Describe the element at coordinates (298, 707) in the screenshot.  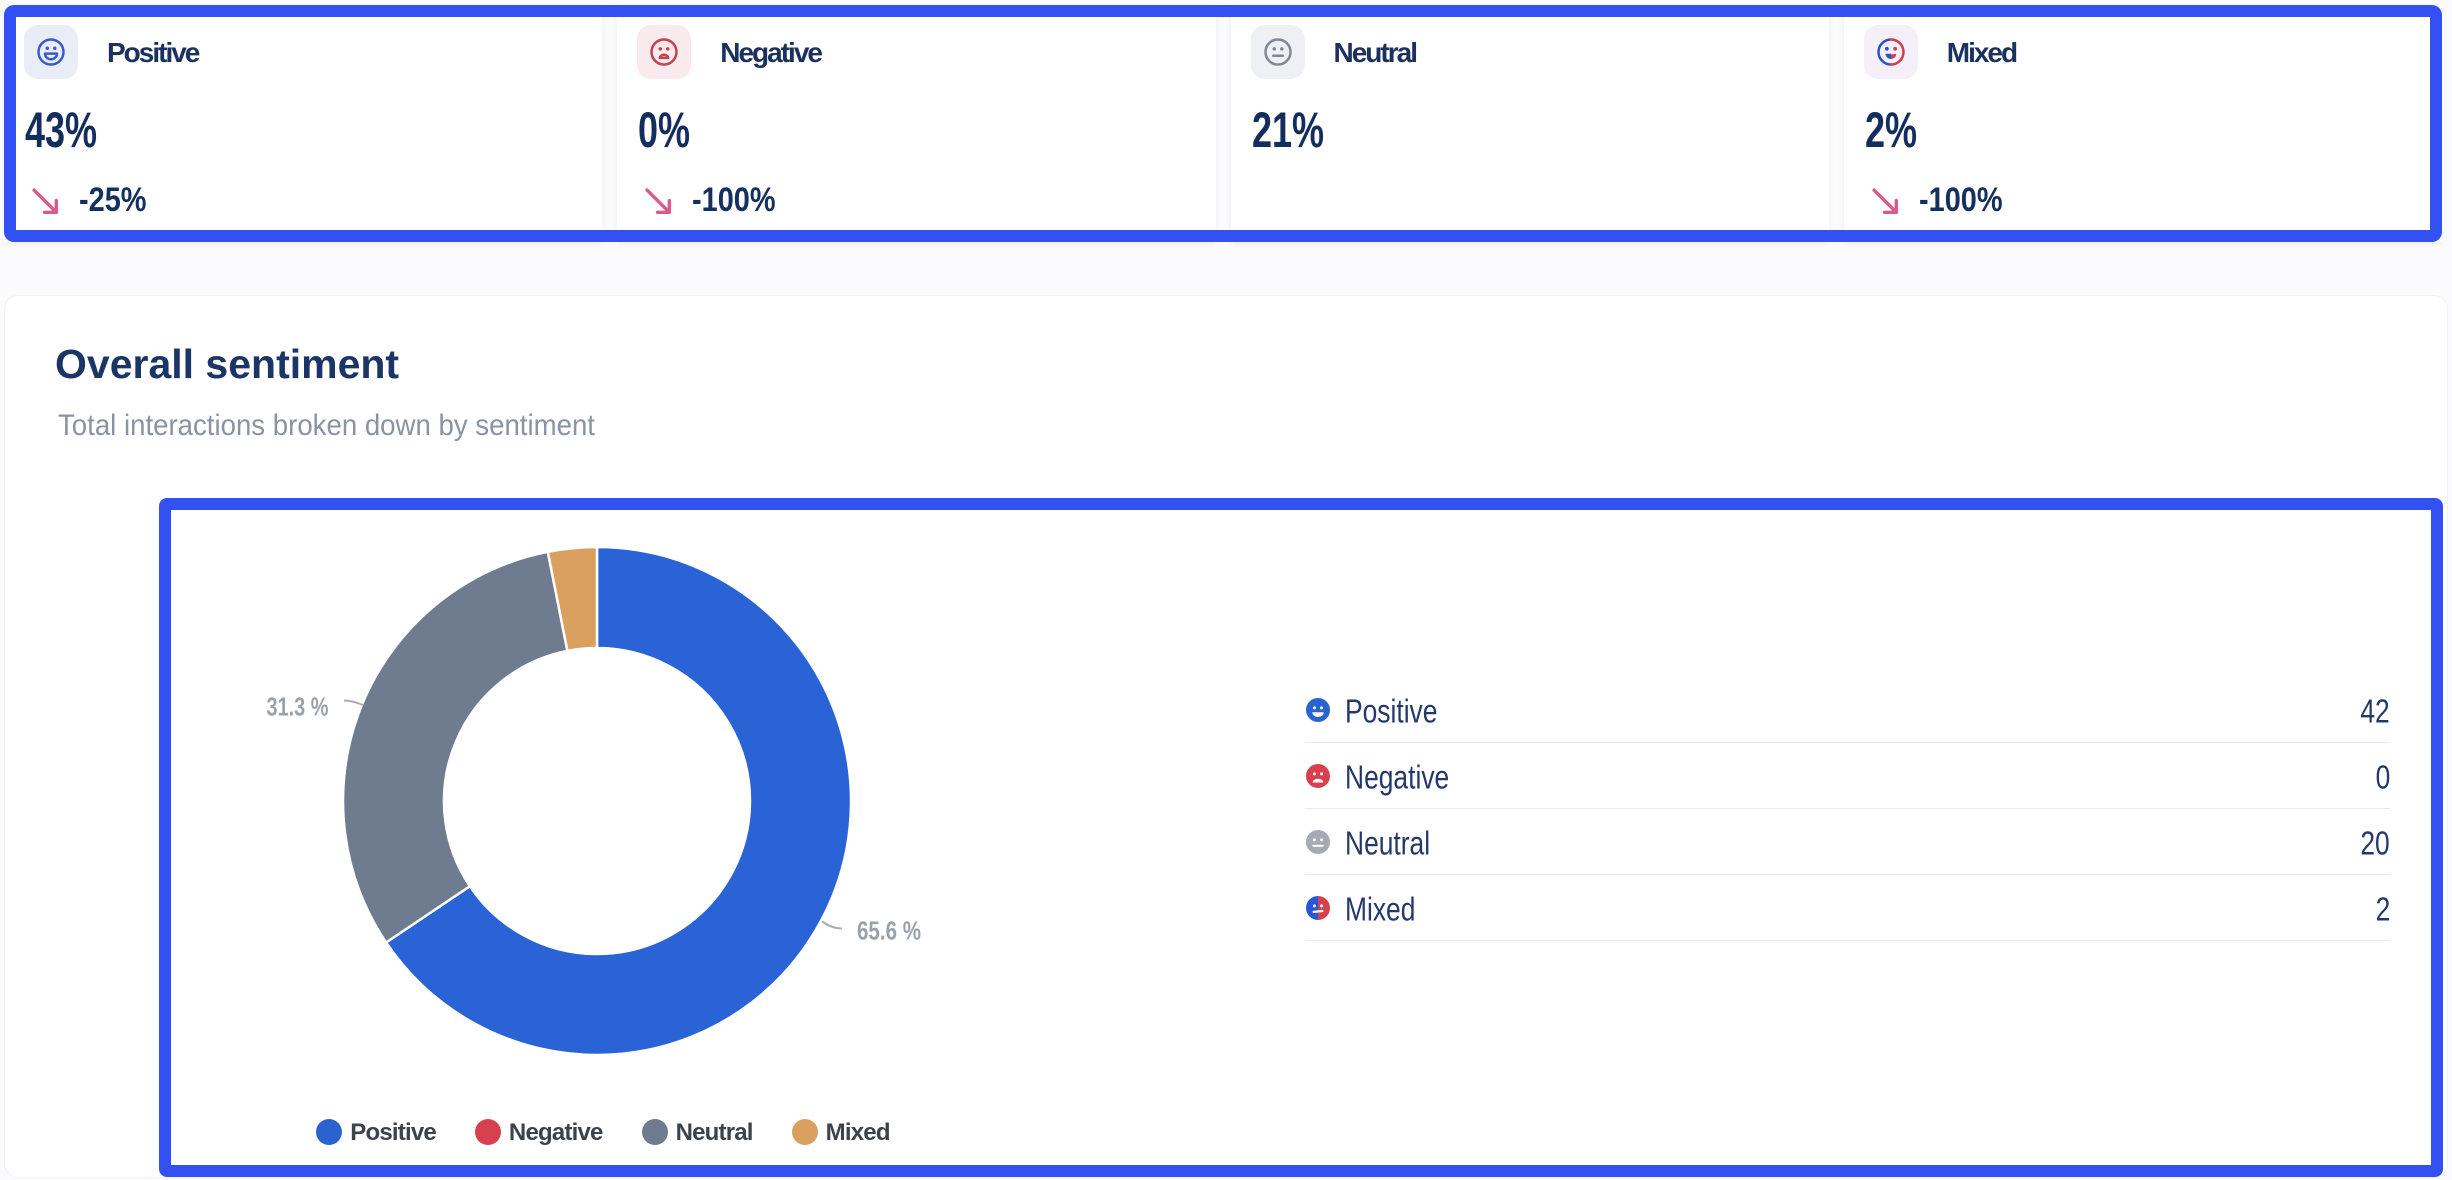
I see `svg-text: 31.3 %` at that location.